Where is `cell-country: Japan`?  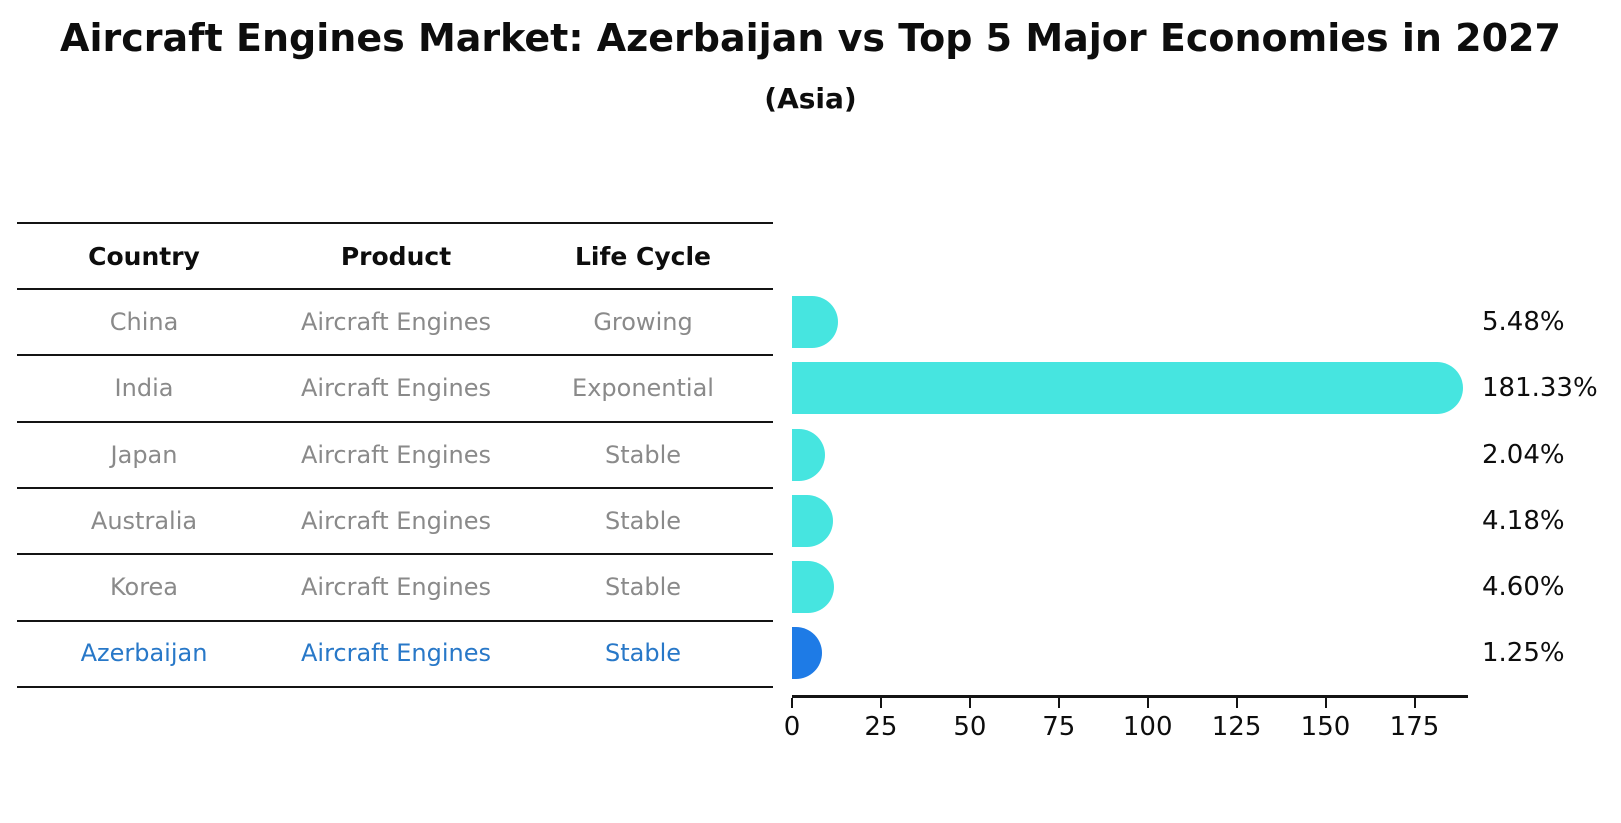 cell-country: Japan is located at coordinates (144, 455).